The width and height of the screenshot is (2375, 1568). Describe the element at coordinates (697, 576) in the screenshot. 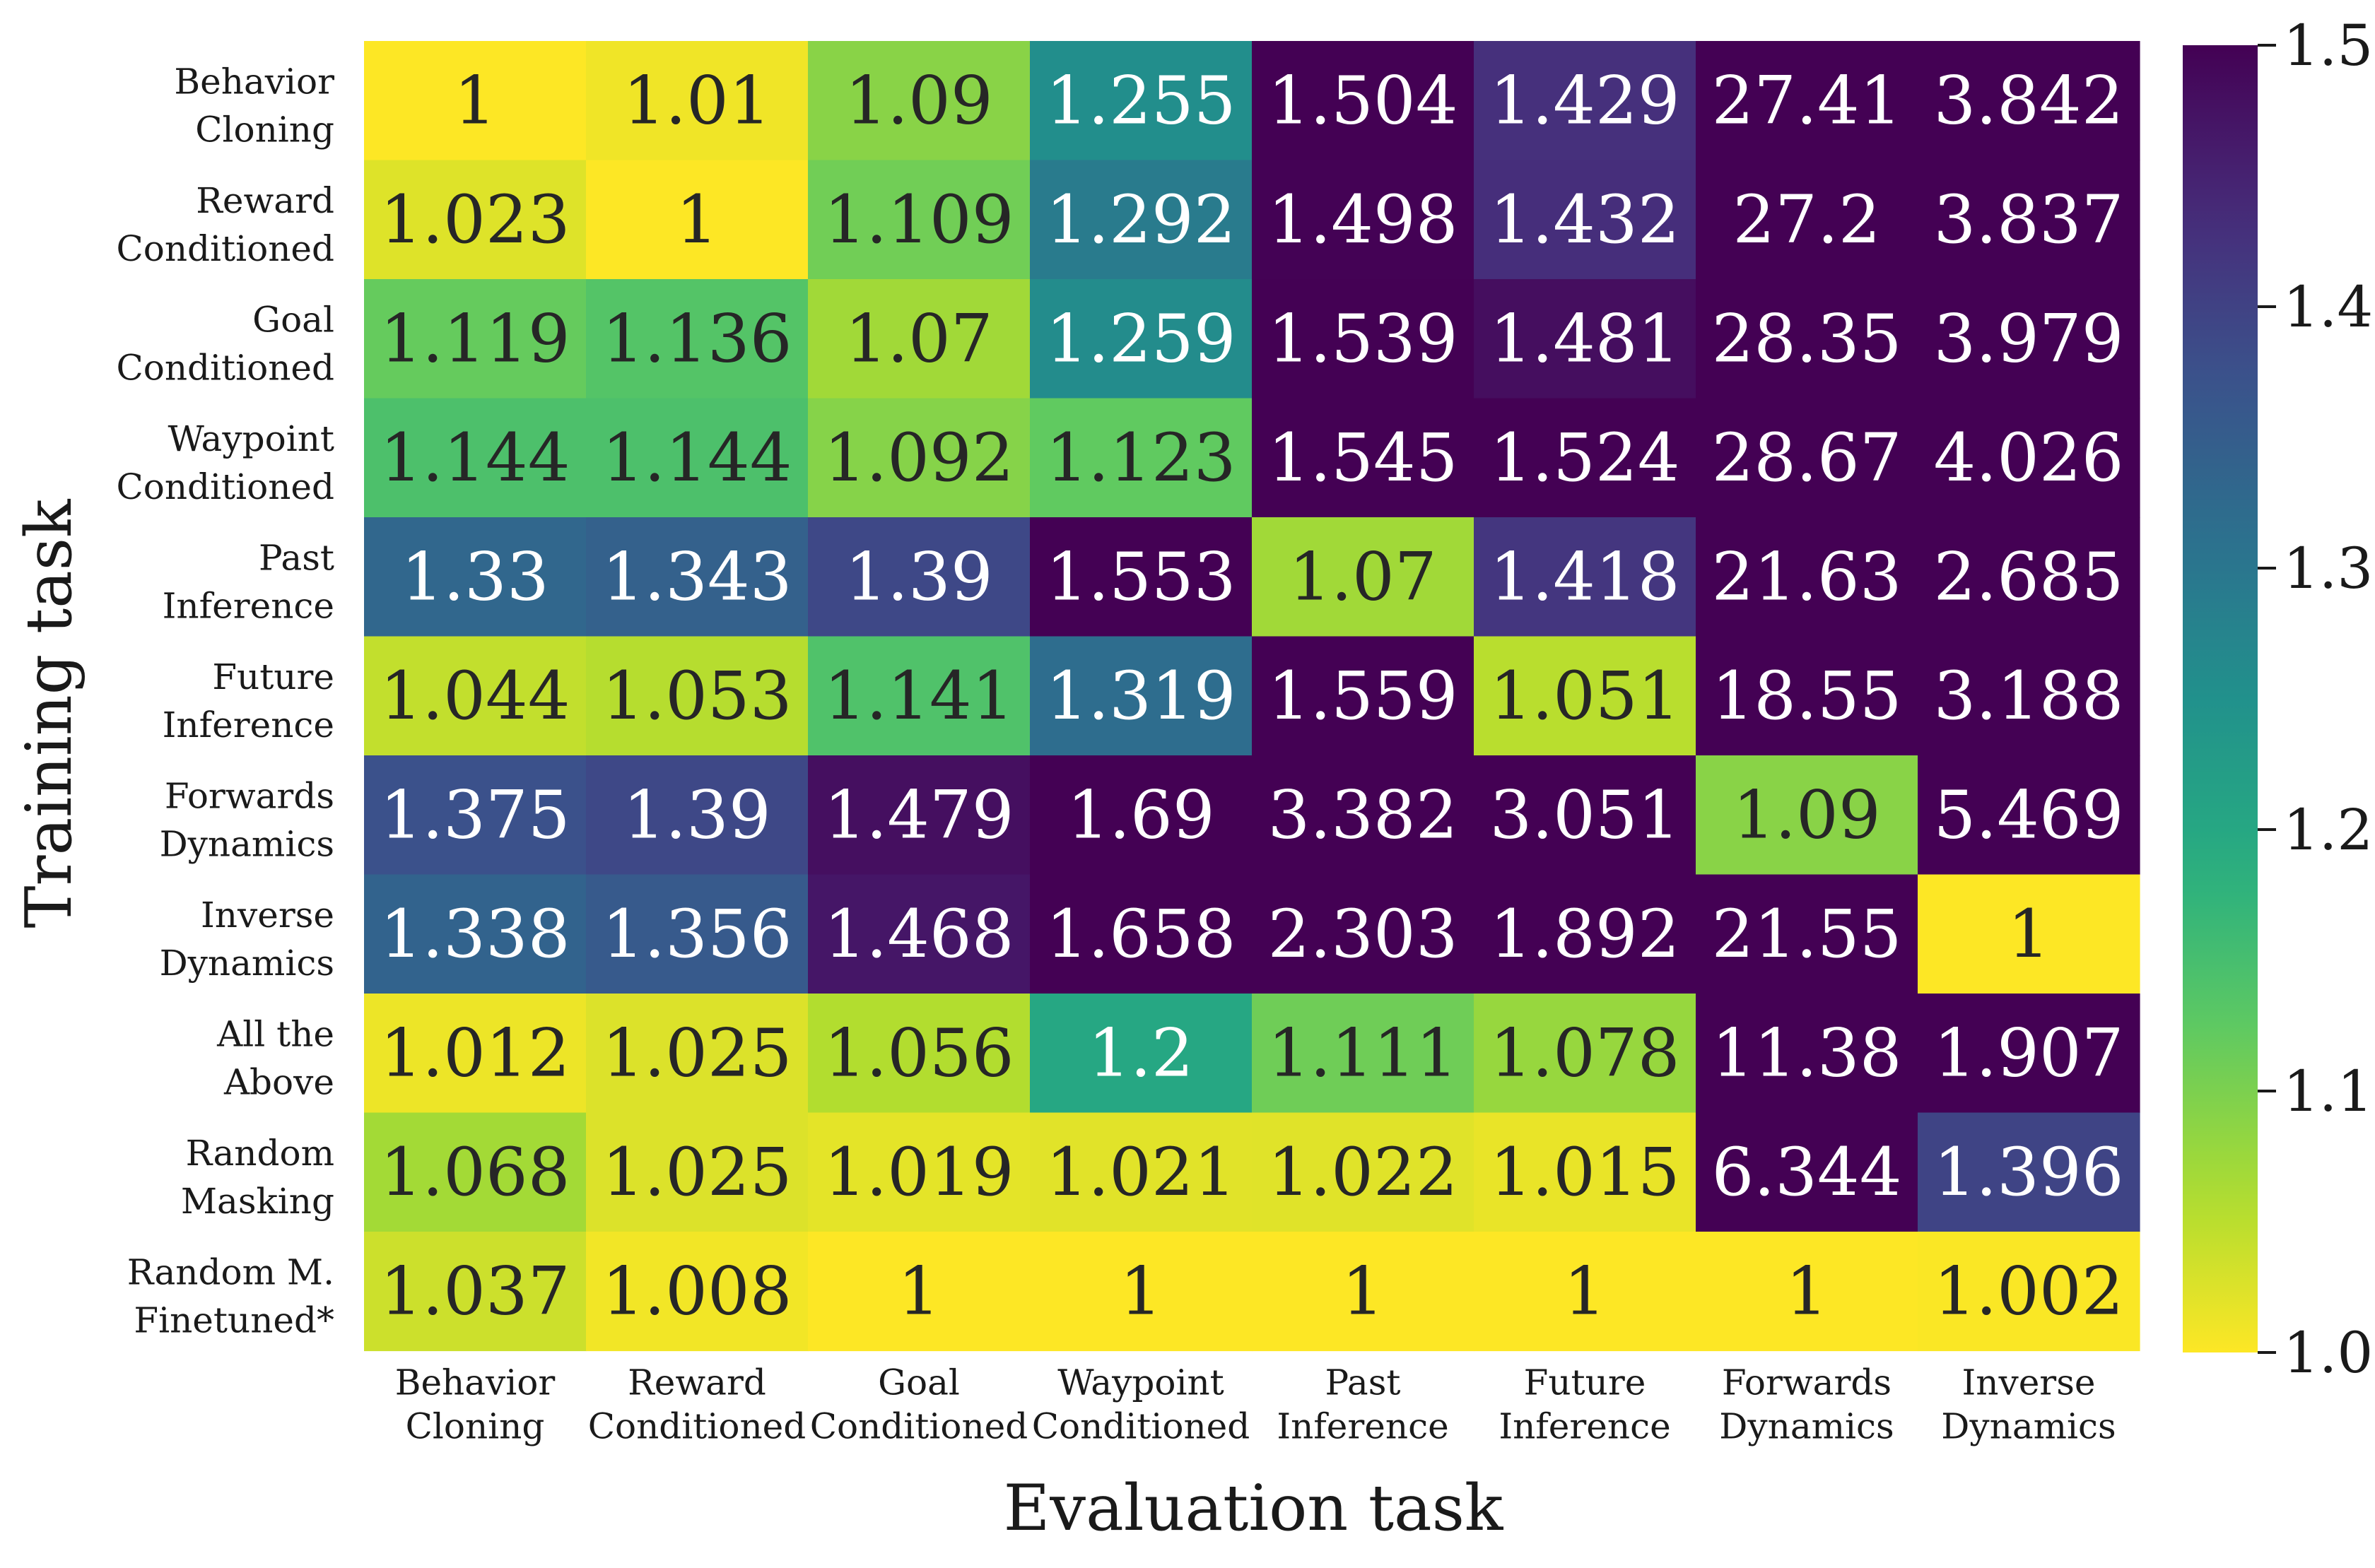

I see `cell-value-label: 1.343` at that location.